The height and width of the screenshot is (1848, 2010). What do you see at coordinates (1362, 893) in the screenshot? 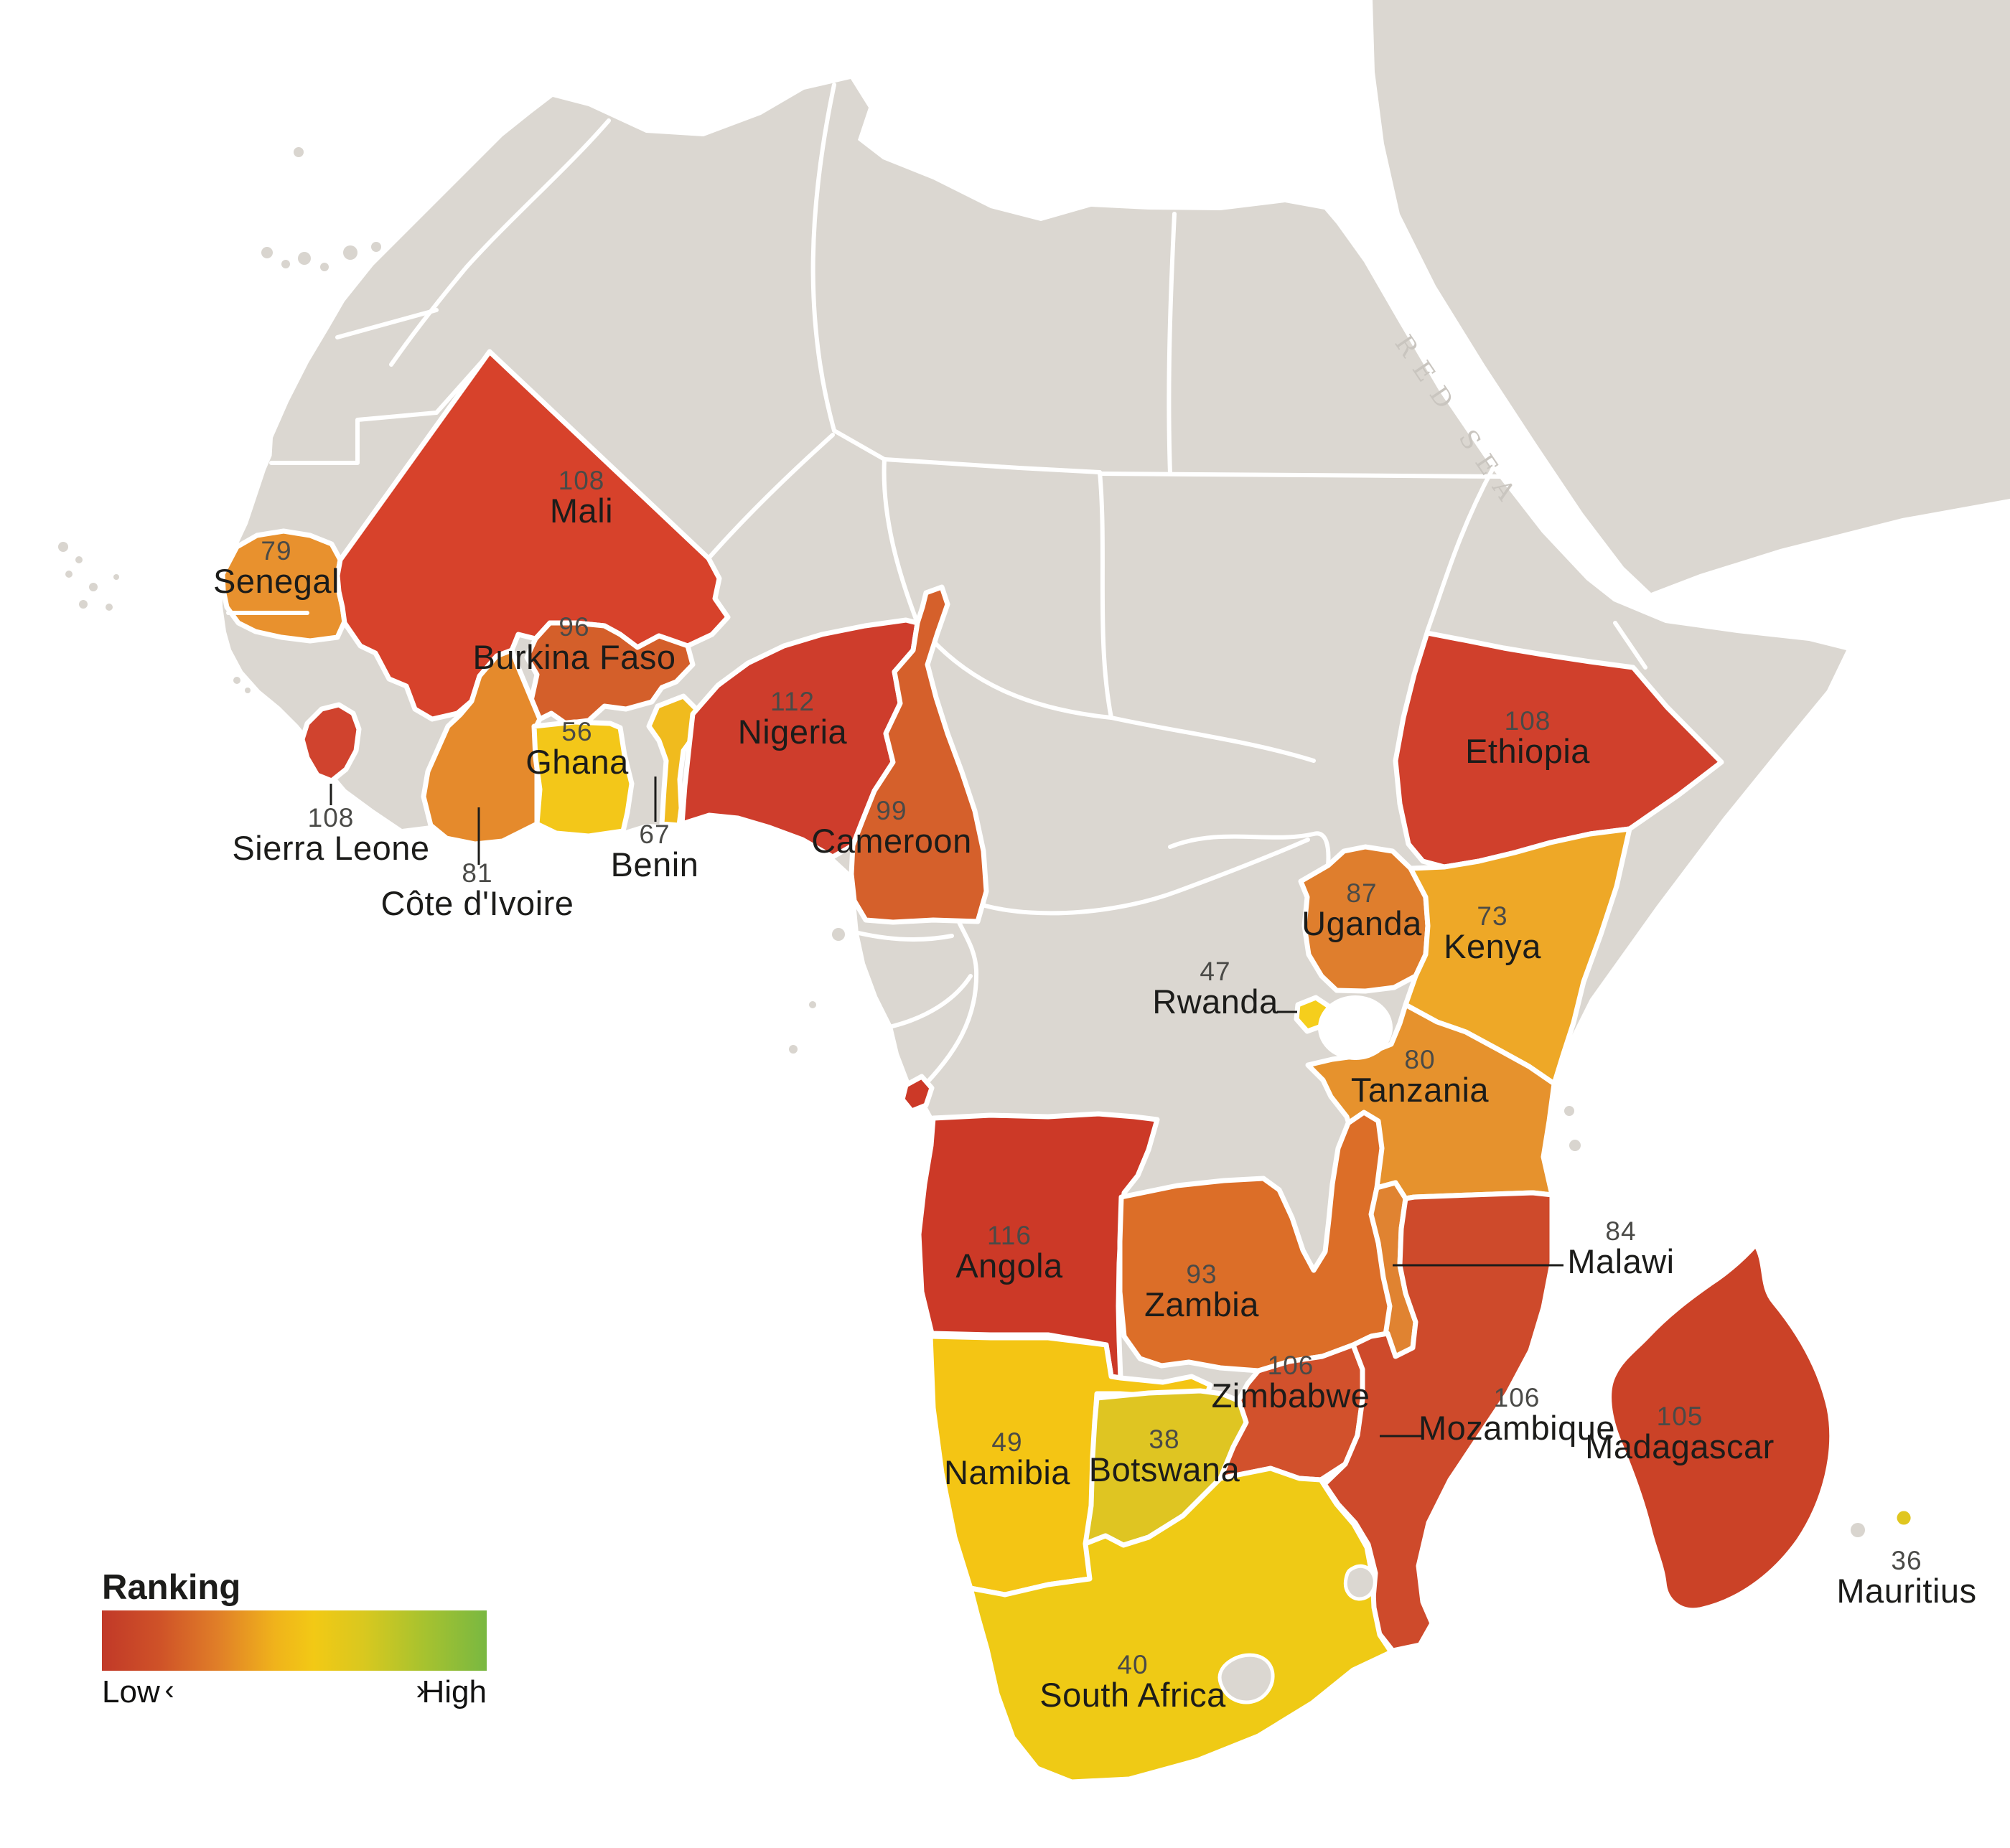
I see `uganda-rank-label: 87` at bounding box center [1362, 893].